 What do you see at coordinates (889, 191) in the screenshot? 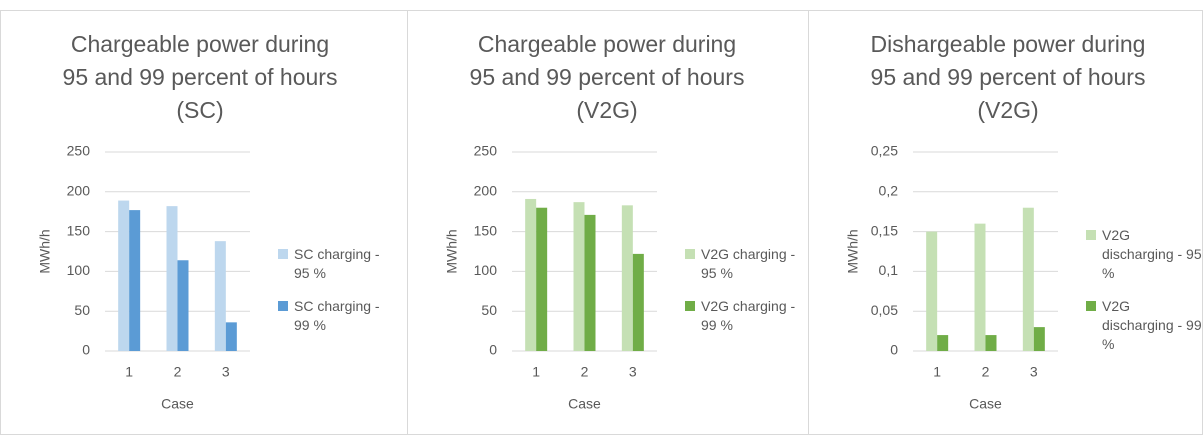
I see `y-tick-label: 0,2` at bounding box center [889, 191].